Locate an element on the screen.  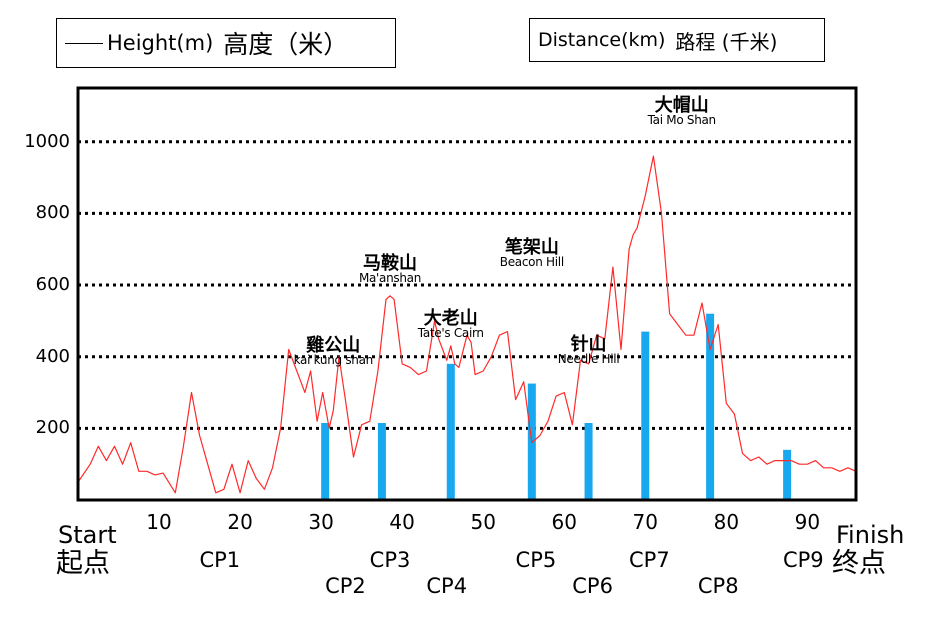
peak-label-cn: 雞公山 is located at coordinates (333, 346).